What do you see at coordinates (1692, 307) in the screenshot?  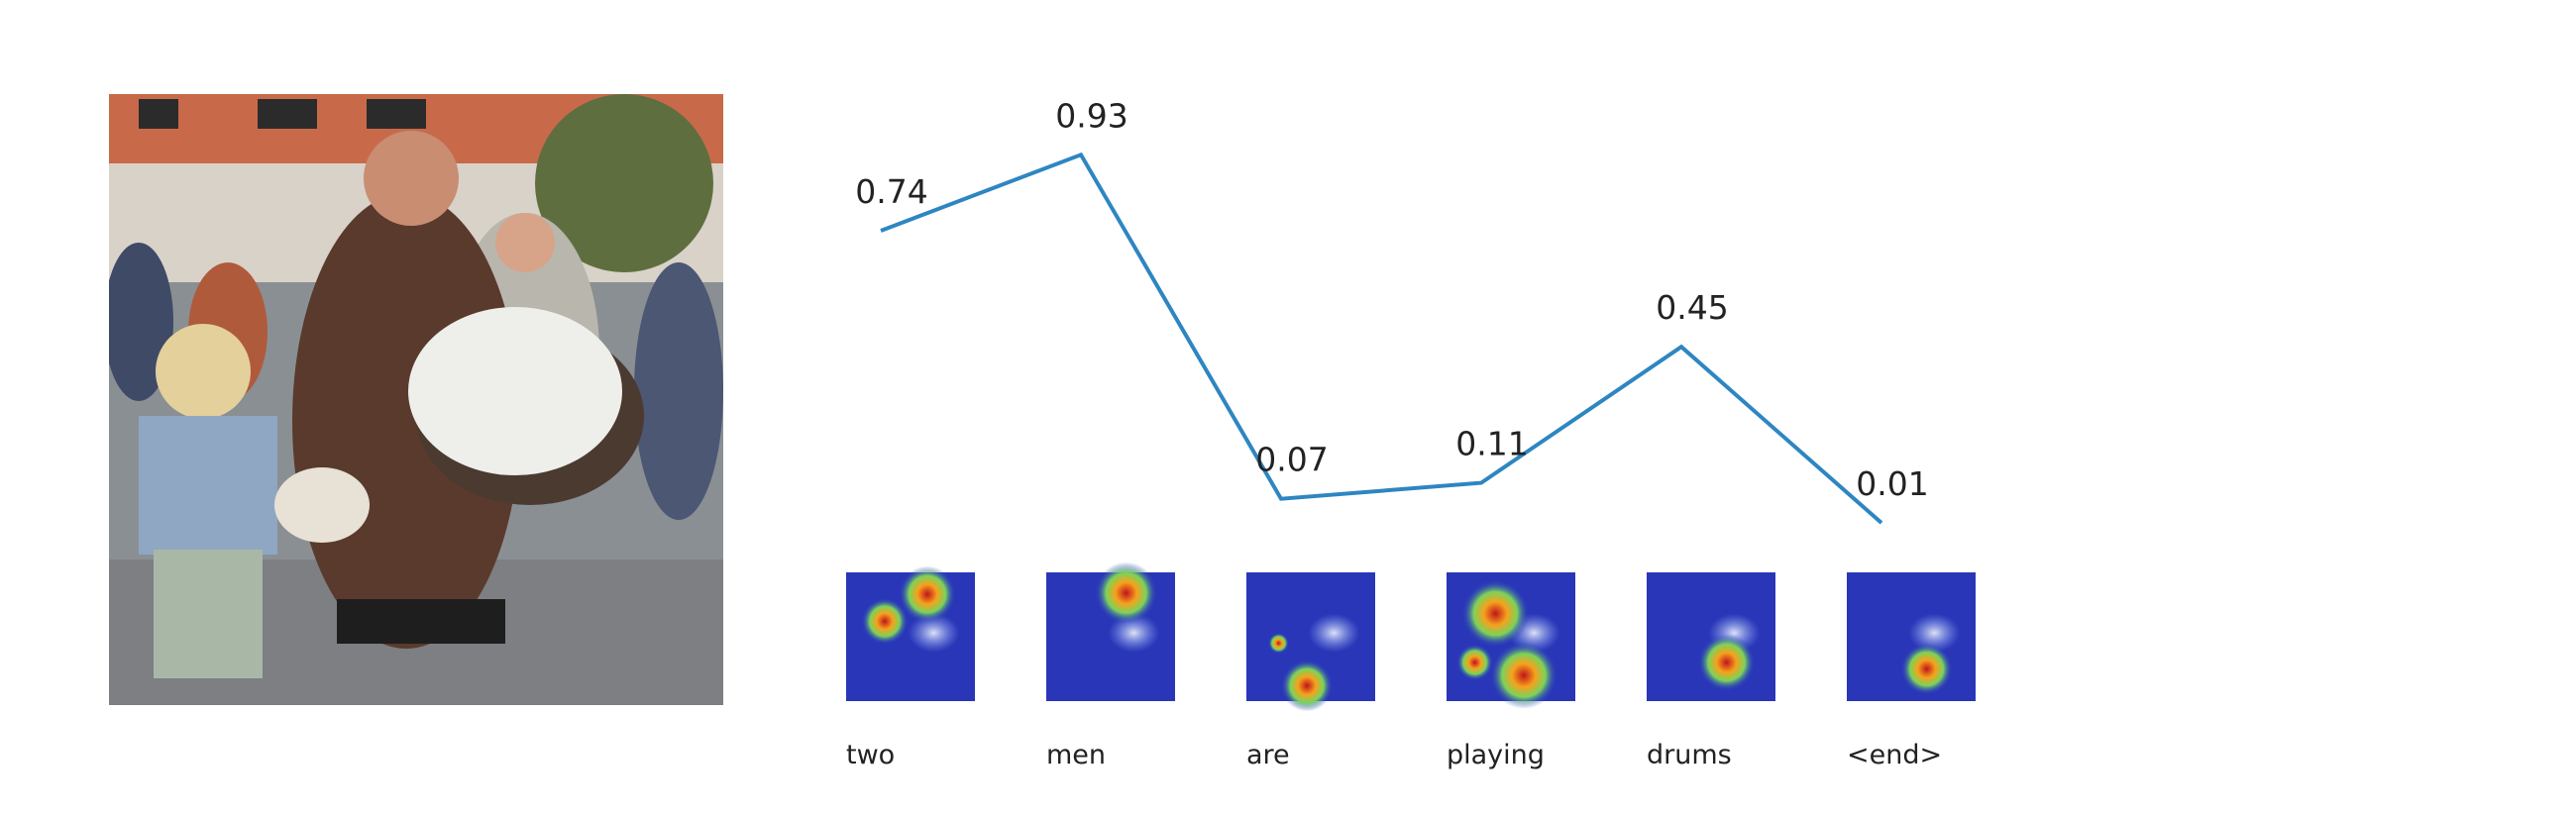 I see `data-label-4: 0.45` at bounding box center [1692, 307].